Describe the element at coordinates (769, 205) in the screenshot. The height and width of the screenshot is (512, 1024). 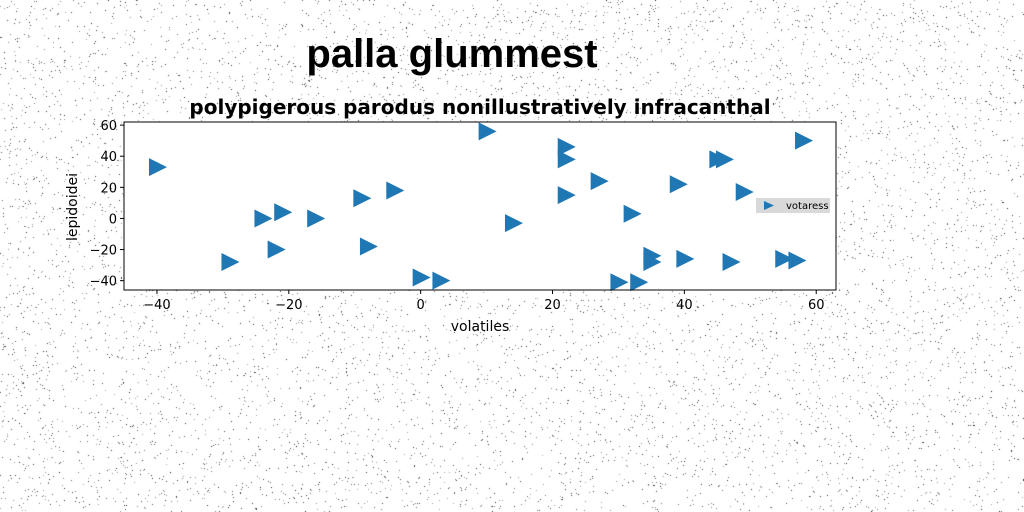
I see `legend-marker` at that location.